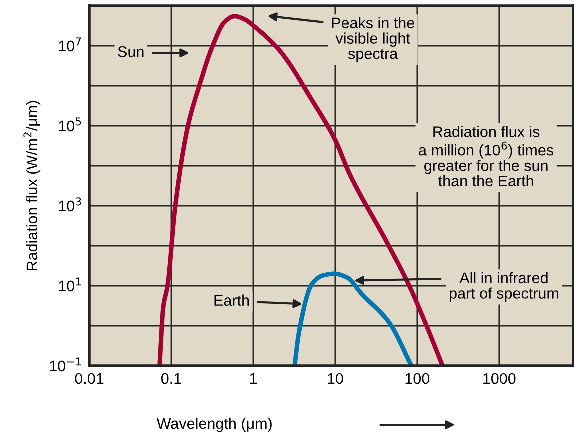 Image resolution: width=574 pixels, height=441 pixels. Describe the element at coordinates (89, 378) in the screenshot. I see `x-tick-label: 0.01` at that location.